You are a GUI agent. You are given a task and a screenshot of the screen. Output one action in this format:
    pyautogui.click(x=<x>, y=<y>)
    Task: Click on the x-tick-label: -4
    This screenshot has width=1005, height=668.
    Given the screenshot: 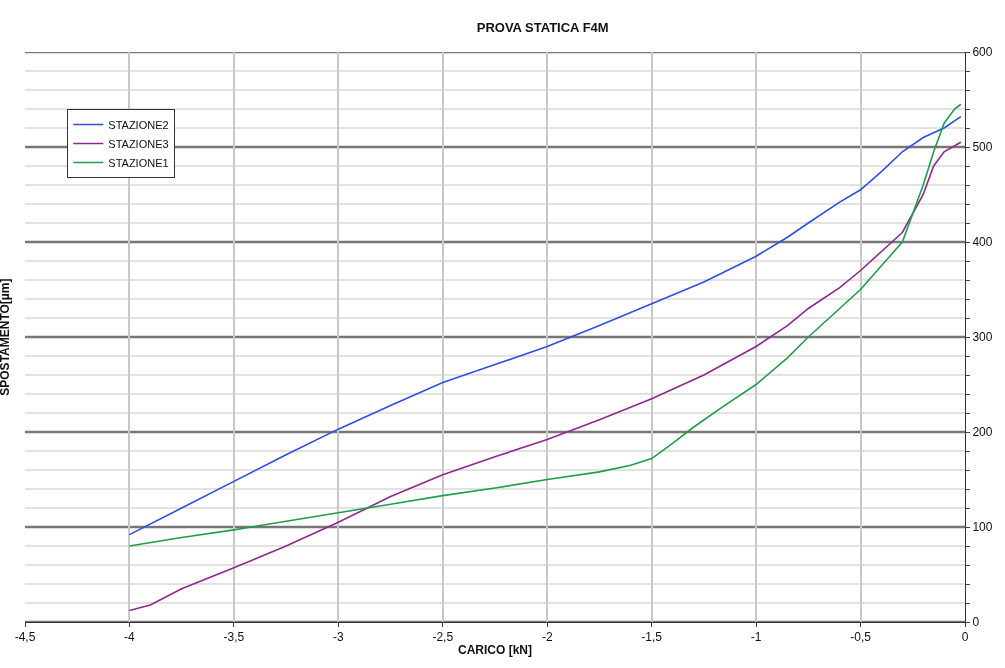 What is the action you would take?
    pyautogui.click(x=130, y=637)
    